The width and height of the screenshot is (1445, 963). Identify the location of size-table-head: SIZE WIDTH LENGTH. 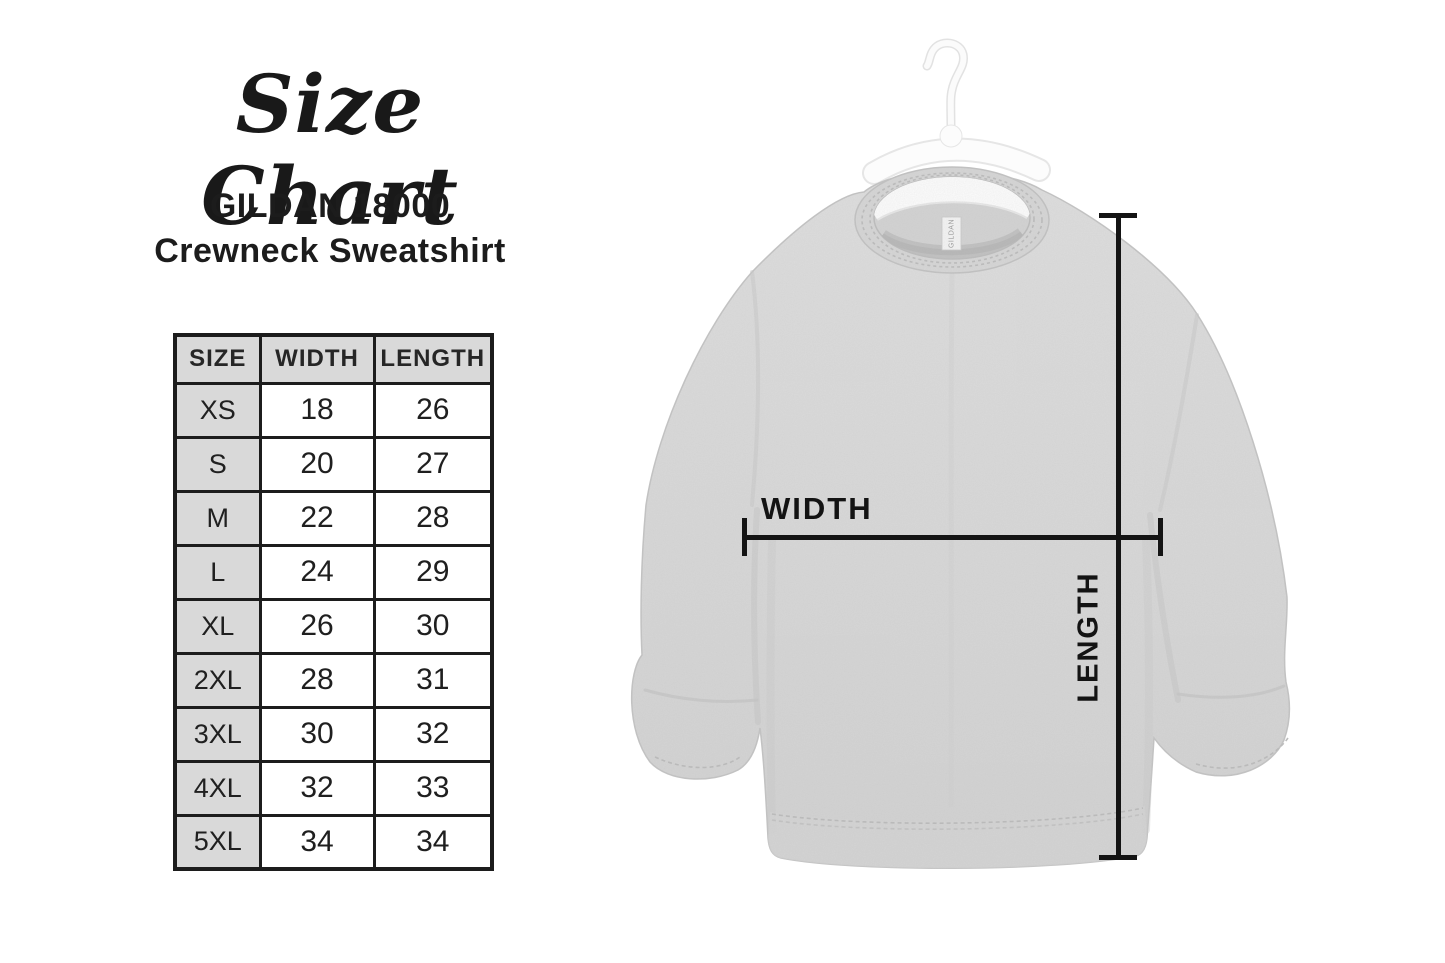
(333, 359).